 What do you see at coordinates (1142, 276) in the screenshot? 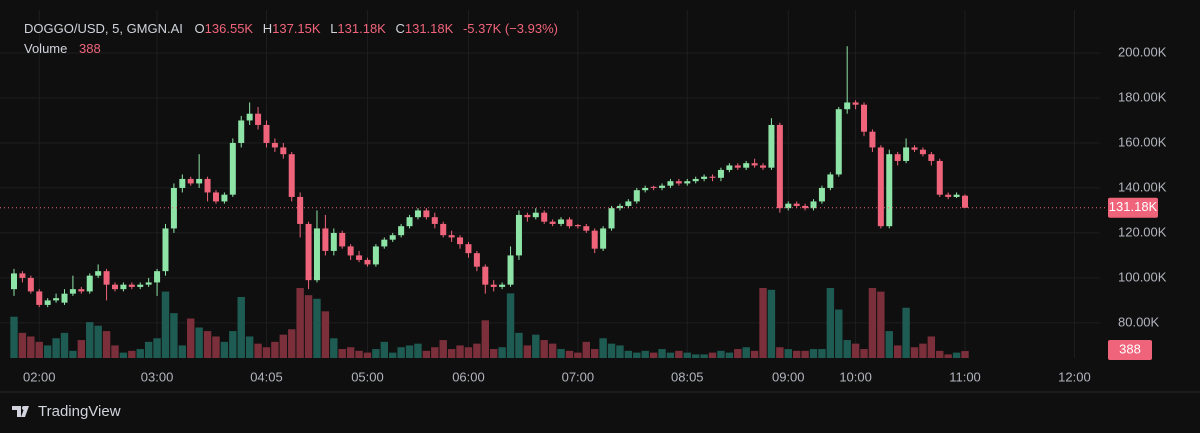
I see `y-tick-label: 100.00K` at bounding box center [1142, 276].